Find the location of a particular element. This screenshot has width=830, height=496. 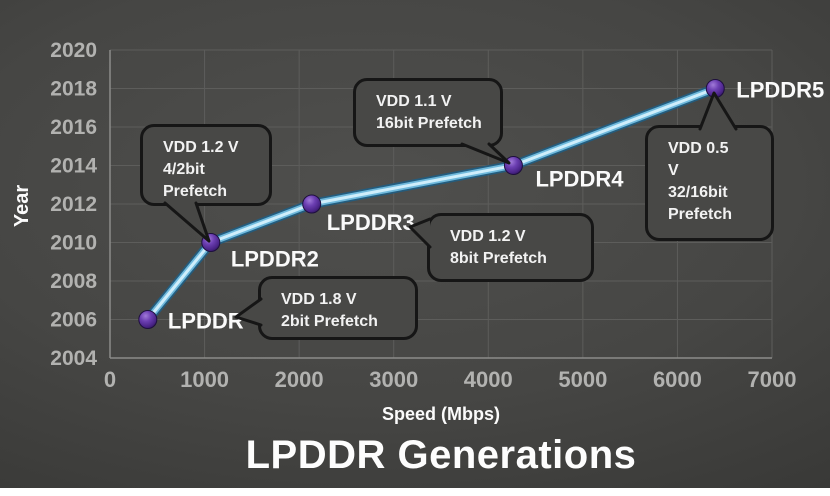

data-point-lpddr4 is located at coordinates (513, 165).